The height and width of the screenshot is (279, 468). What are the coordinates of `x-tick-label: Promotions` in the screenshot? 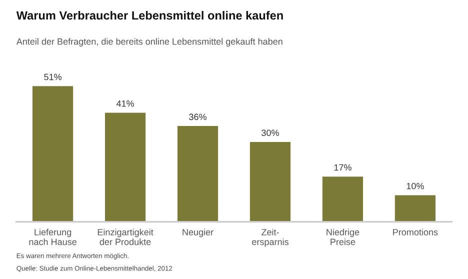 It's located at (415, 232).